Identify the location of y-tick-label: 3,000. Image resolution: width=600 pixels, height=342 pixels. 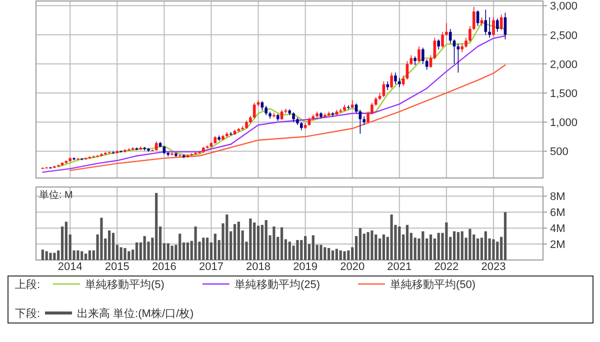
(564, 6).